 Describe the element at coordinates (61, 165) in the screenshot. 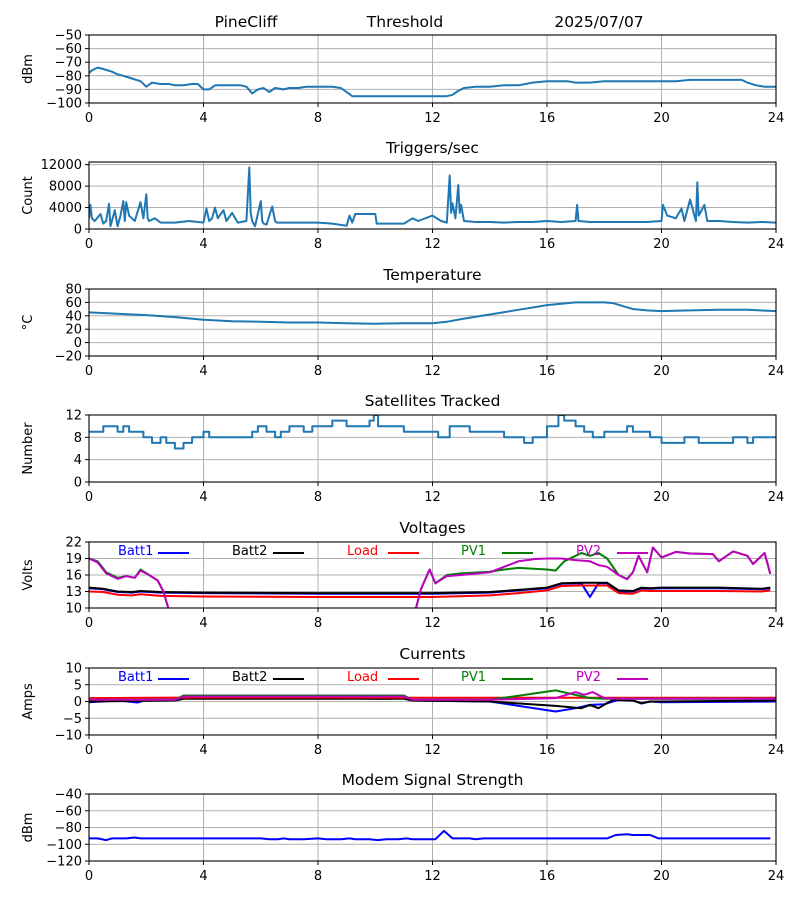

I see `y-tick-label: 12000` at that location.